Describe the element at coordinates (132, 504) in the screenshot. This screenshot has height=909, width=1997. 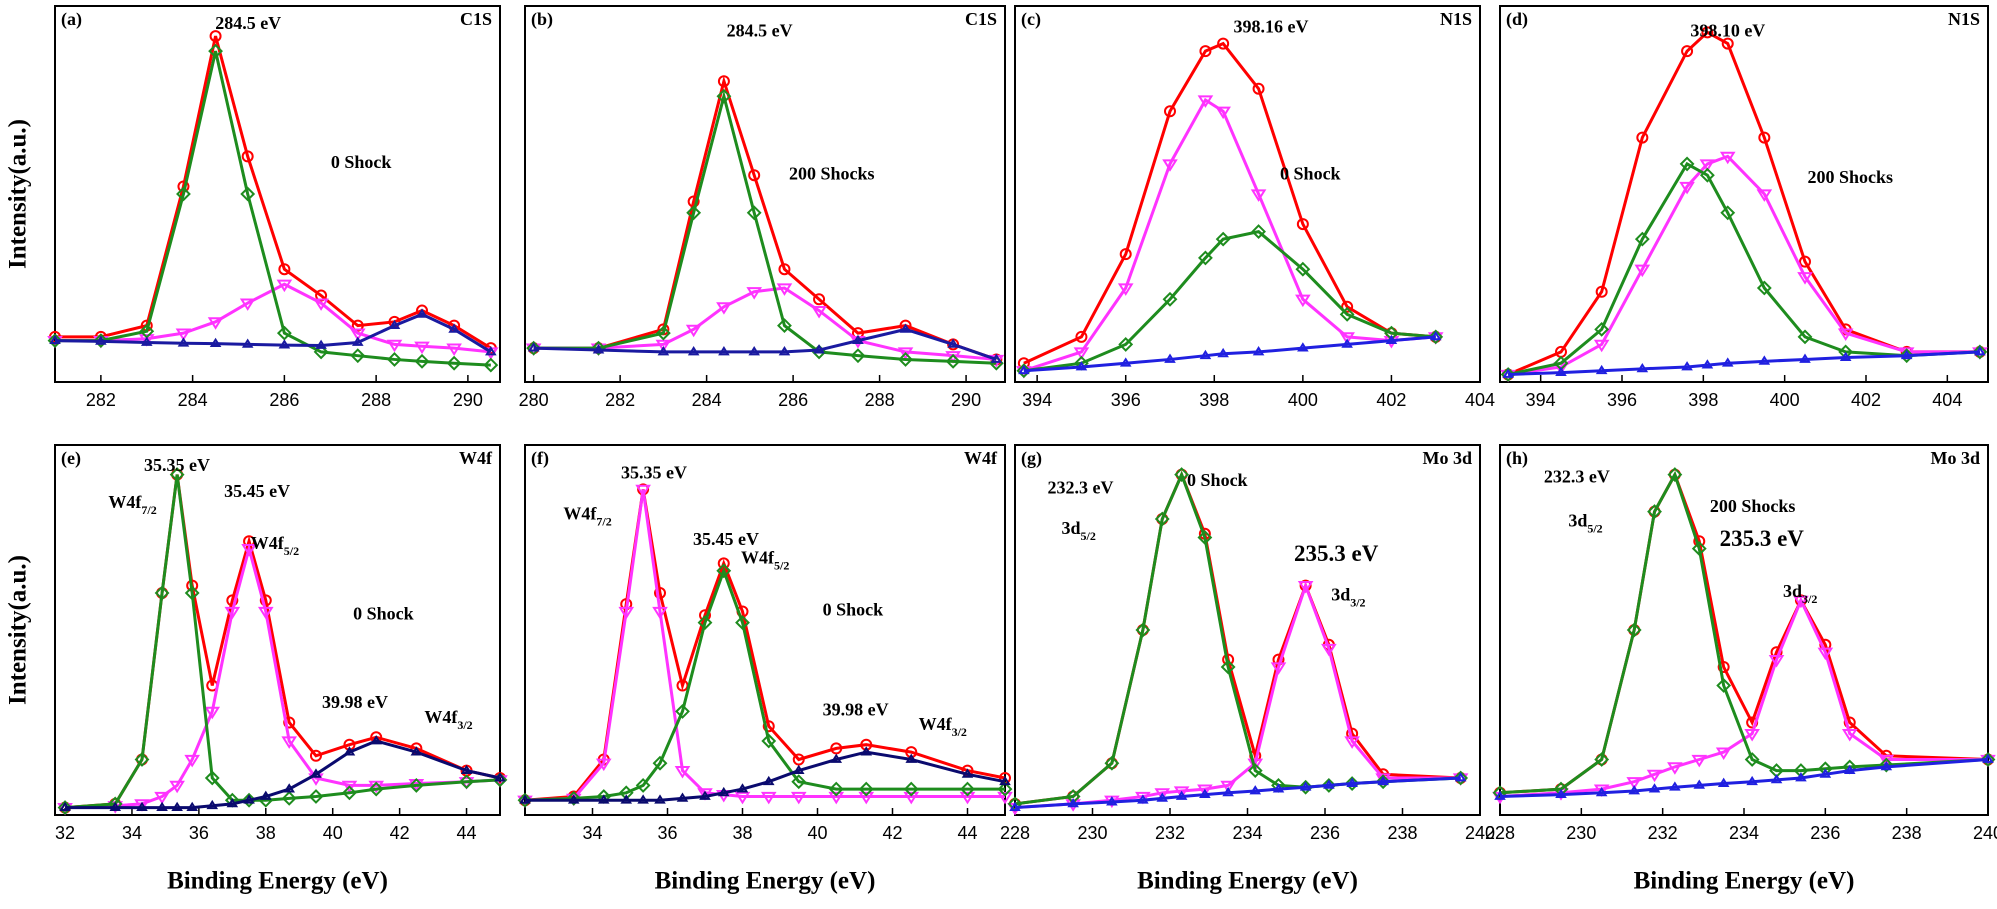
I see `annotation: W4f7/2` at that location.